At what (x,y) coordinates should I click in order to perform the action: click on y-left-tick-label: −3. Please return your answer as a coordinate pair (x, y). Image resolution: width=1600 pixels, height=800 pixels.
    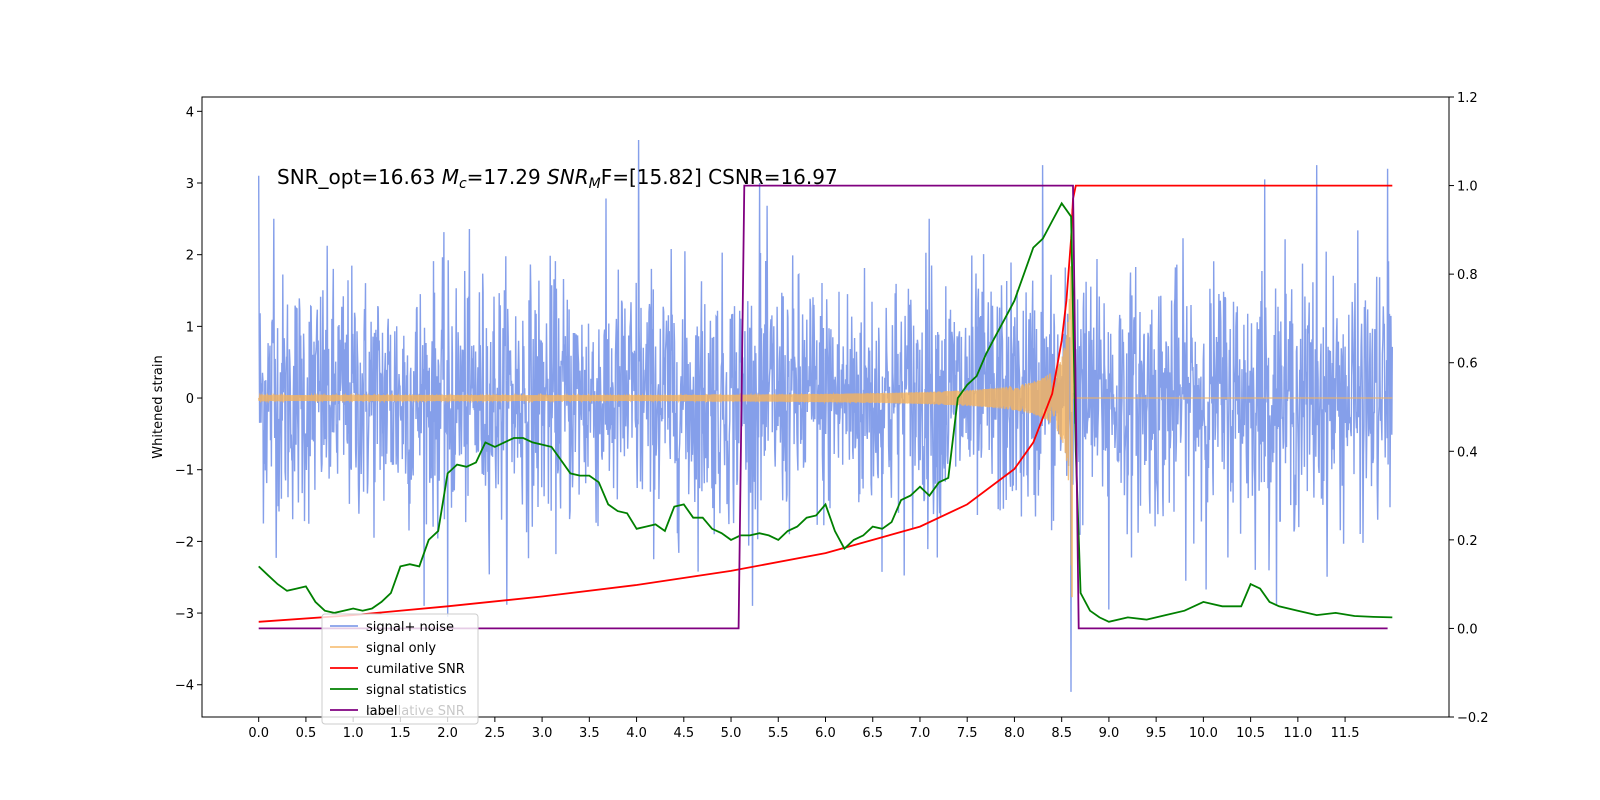
    Looking at the image, I should click on (184, 614).